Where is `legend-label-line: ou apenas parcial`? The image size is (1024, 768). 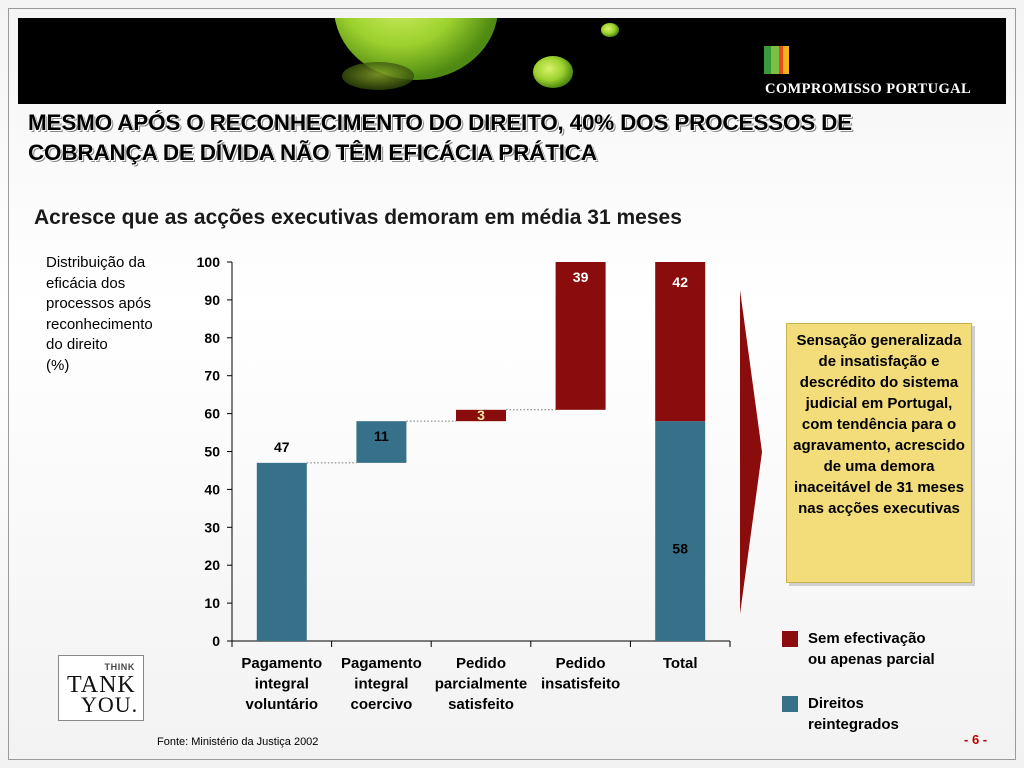
legend-label-line: ou apenas parcial is located at coordinates (871, 659).